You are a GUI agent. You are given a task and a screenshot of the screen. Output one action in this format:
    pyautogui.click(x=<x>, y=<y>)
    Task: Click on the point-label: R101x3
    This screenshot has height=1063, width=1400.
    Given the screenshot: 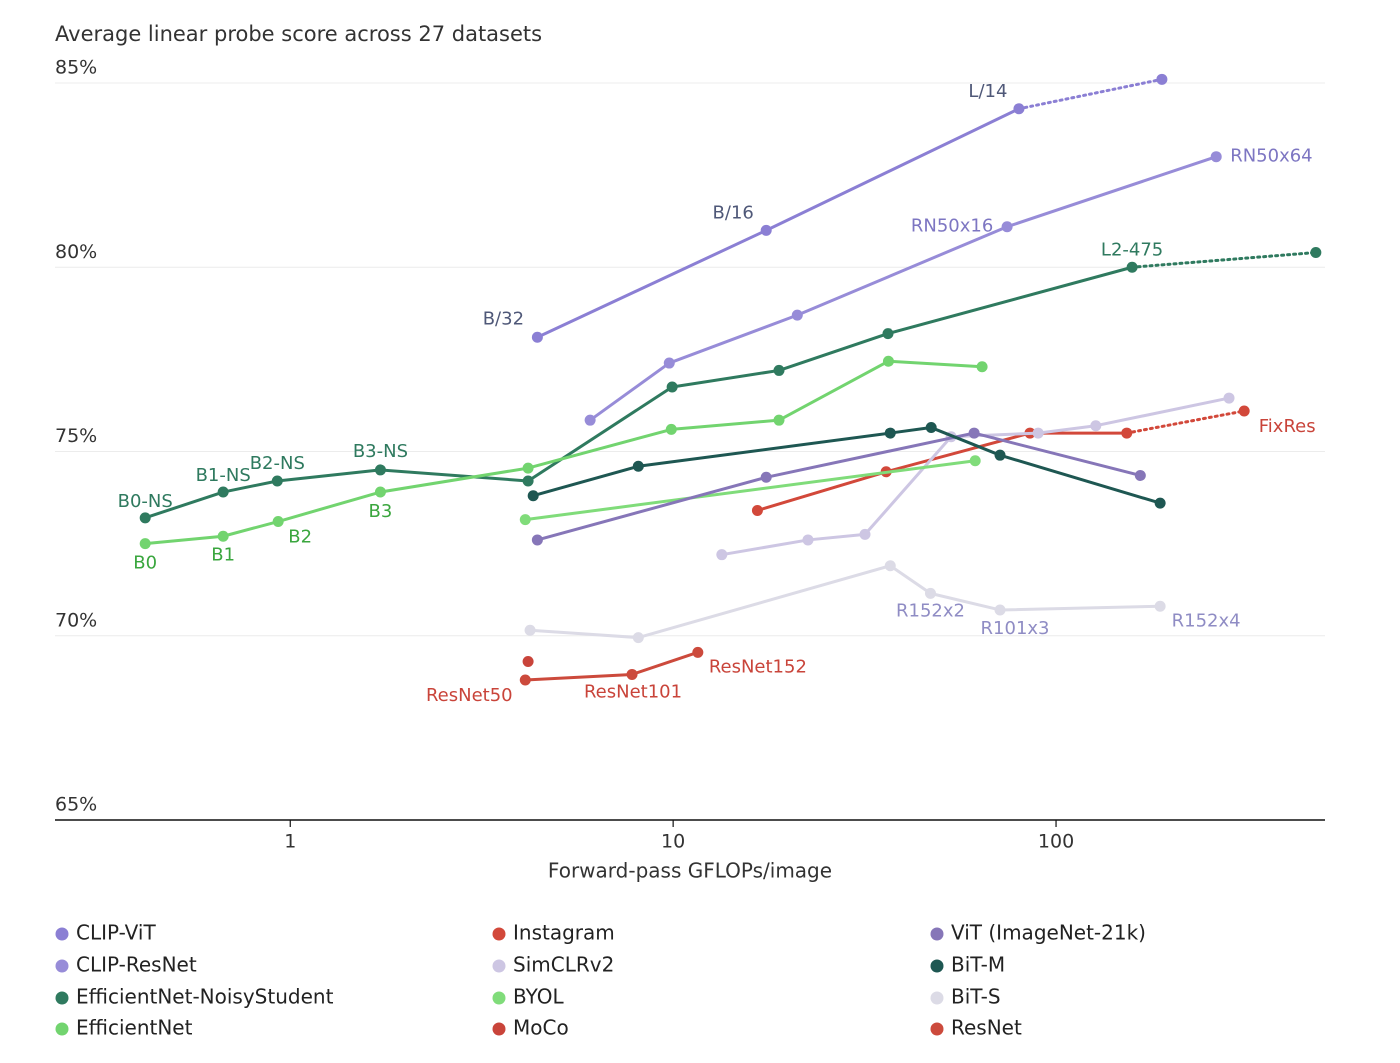 What is the action you would take?
    pyautogui.click(x=1015, y=628)
    